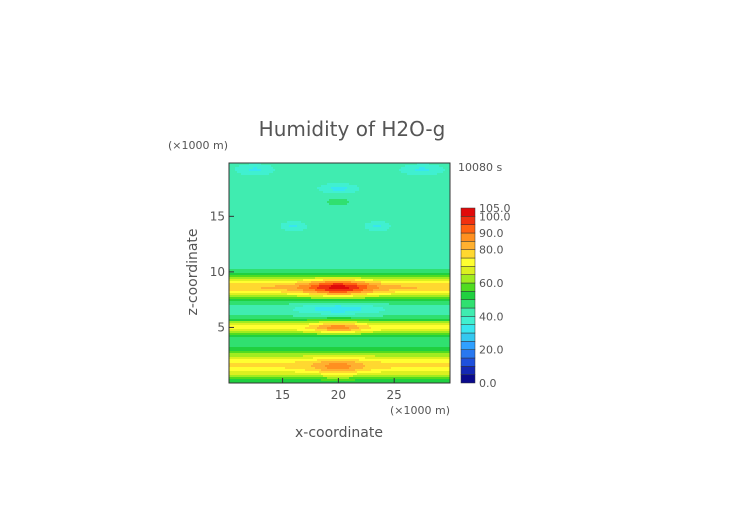  Describe the element at coordinates (221, 327) in the screenshot. I see `y-tick-label: 5` at that location.